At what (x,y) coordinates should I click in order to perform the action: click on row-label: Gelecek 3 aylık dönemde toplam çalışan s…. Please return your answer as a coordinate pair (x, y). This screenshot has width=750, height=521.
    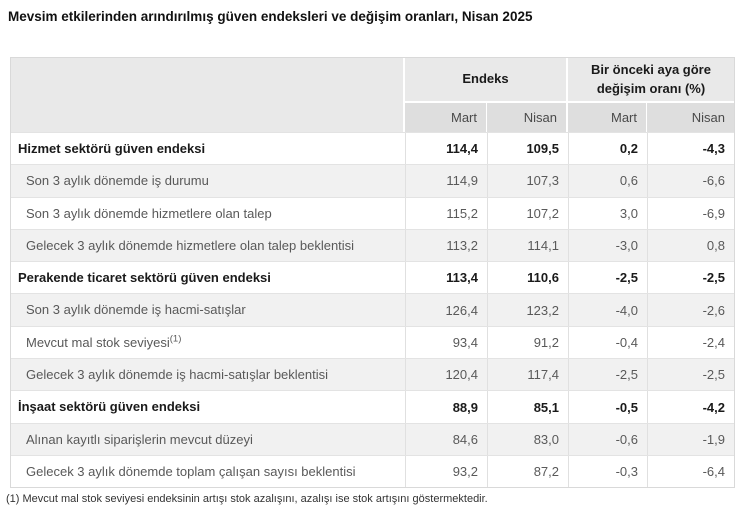
    Looking at the image, I should click on (208, 471).